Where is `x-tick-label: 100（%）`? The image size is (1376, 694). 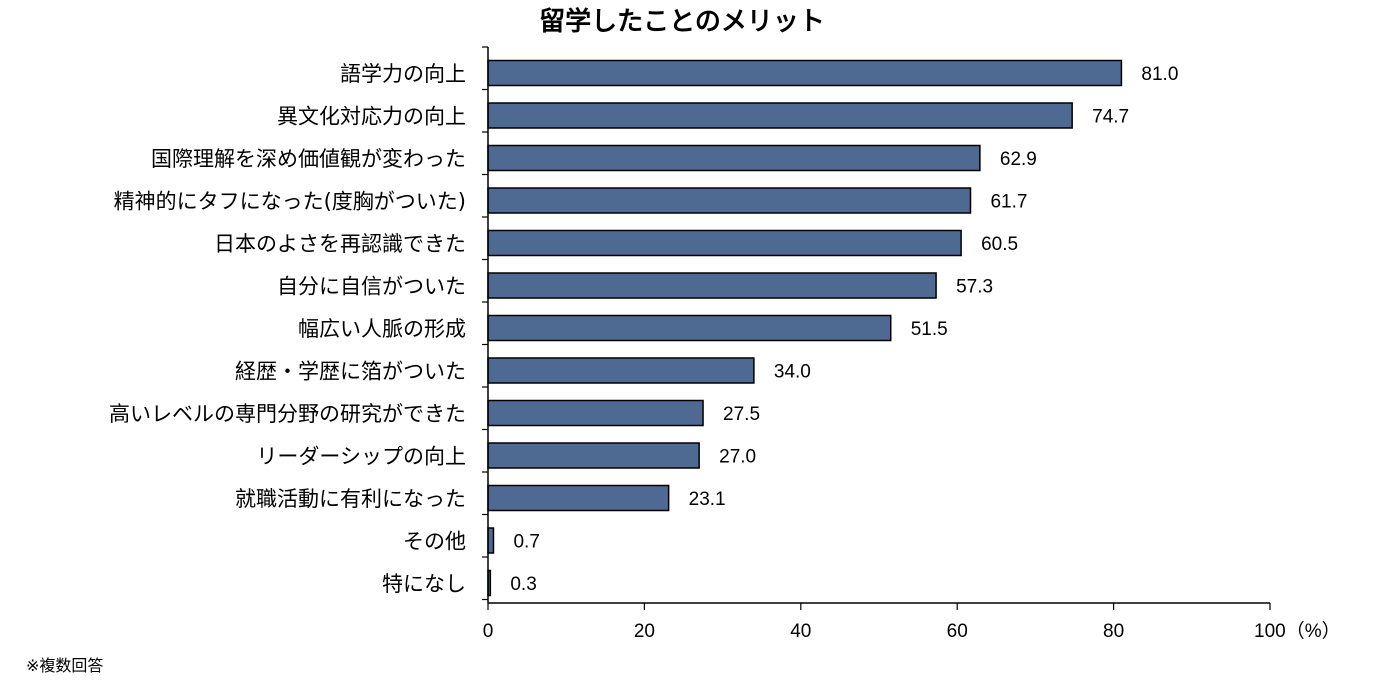 x-tick-label: 100（%） is located at coordinates (1297, 631).